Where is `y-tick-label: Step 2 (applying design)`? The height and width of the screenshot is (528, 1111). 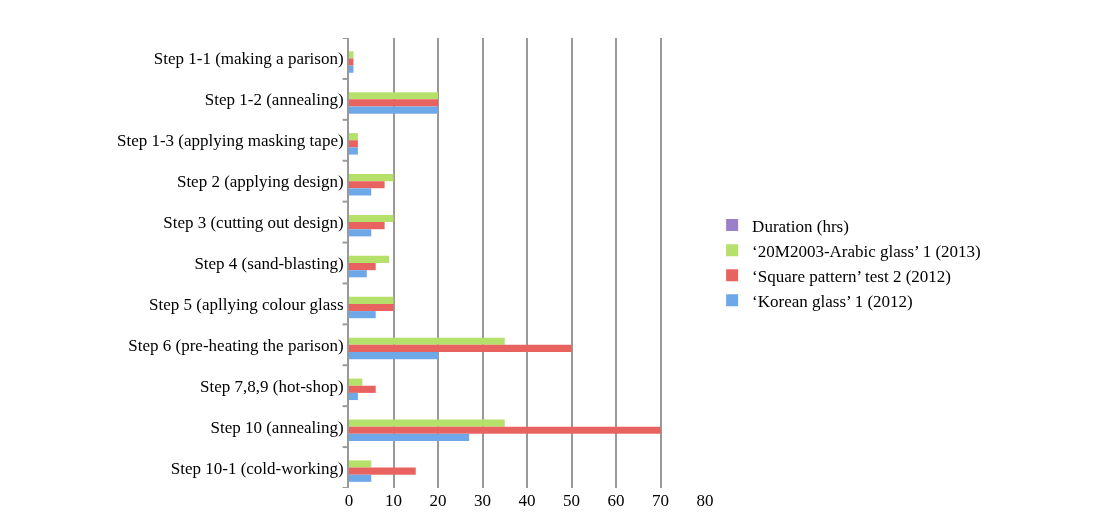
y-tick-label: Step 2 (applying design) is located at coordinates (260, 182).